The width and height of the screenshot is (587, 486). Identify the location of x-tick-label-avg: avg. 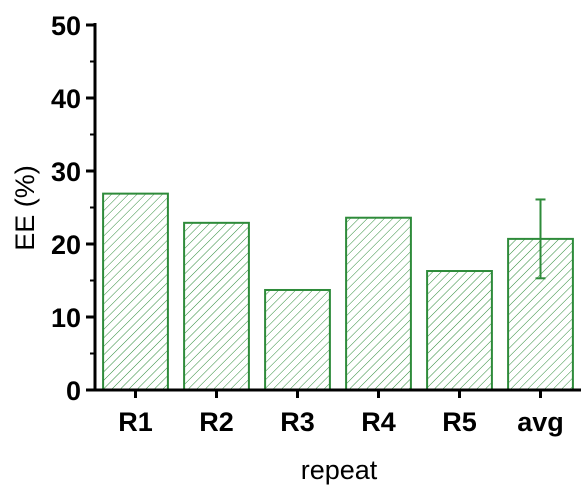
(540, 422).